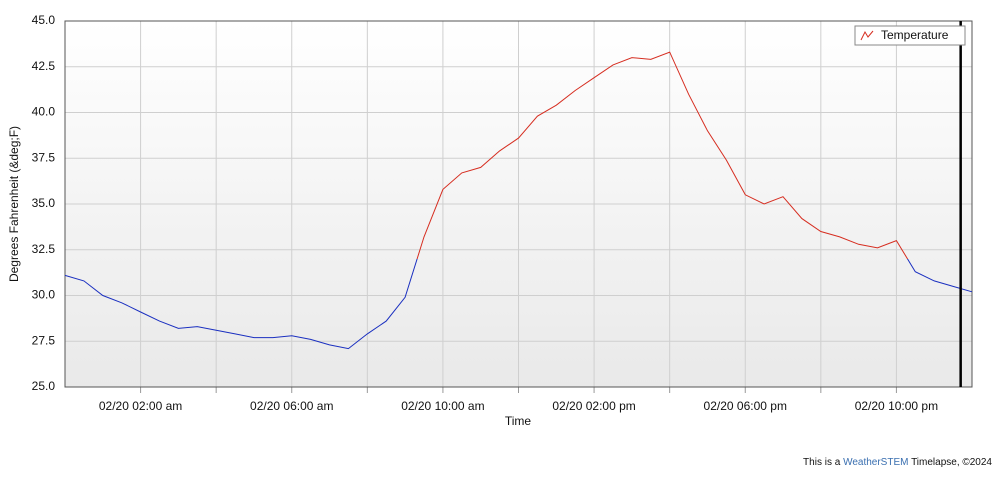  Describe the element at coordinates (822, 462) in the screenshot. I see `footer-prefix: This is a` at that location.